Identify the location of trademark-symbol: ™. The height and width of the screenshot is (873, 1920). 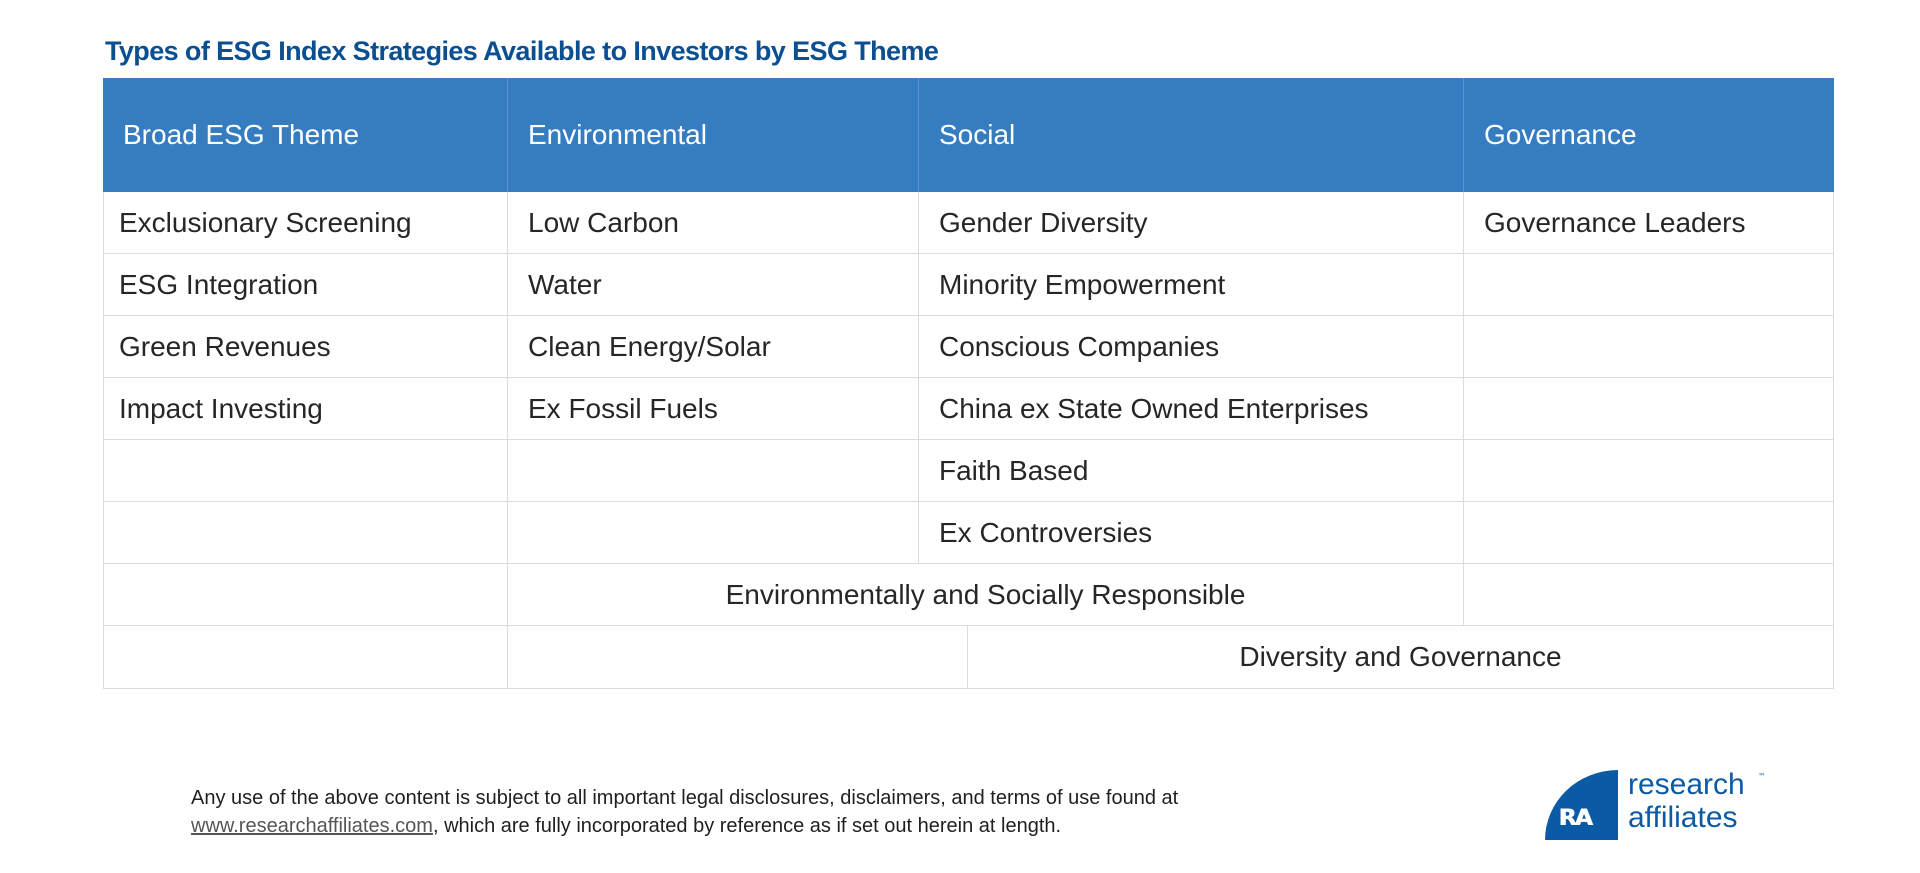
(1762, 776).